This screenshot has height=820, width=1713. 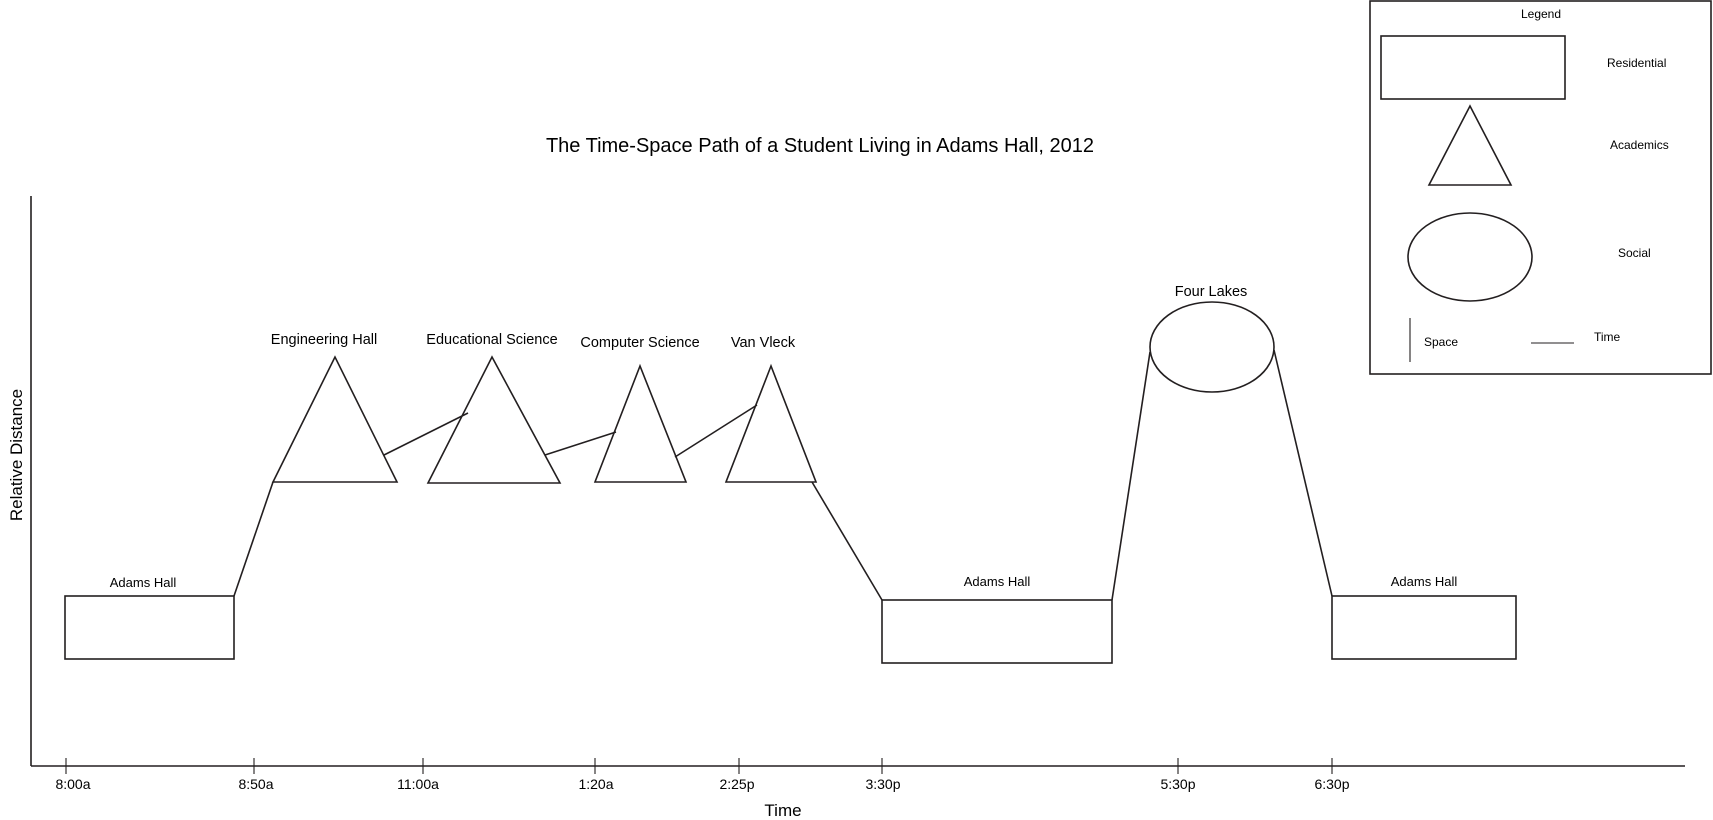 What do you see at coordinates (699, 766) in the screenshot?
I see `time-ticks` at bounding box center [699, 766].